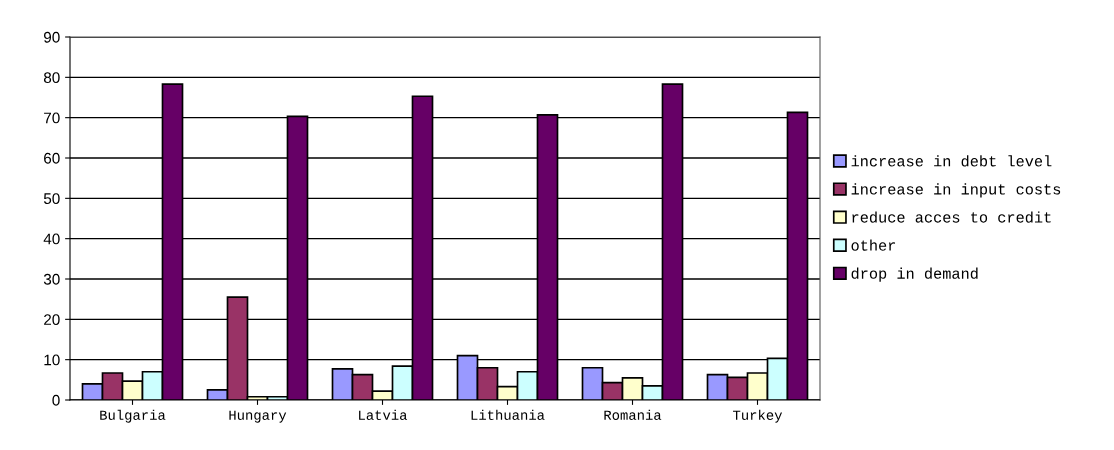  I want to click on y-tick-label: 30, so click(51, 279).